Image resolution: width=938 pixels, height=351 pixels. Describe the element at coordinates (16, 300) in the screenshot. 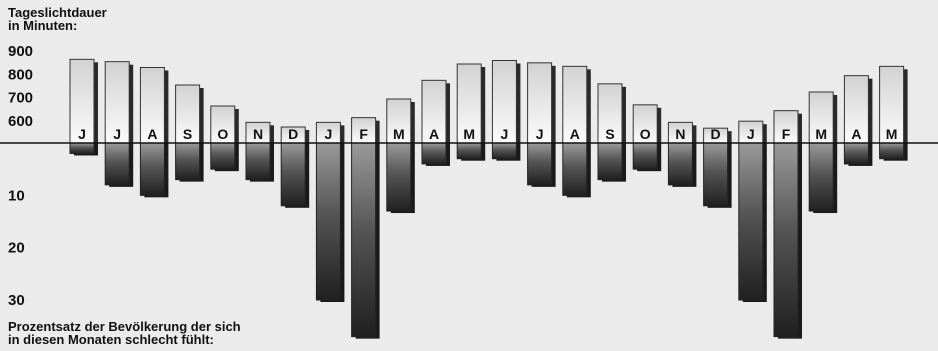

I see `bottom-axis-tick: 30` at that location.